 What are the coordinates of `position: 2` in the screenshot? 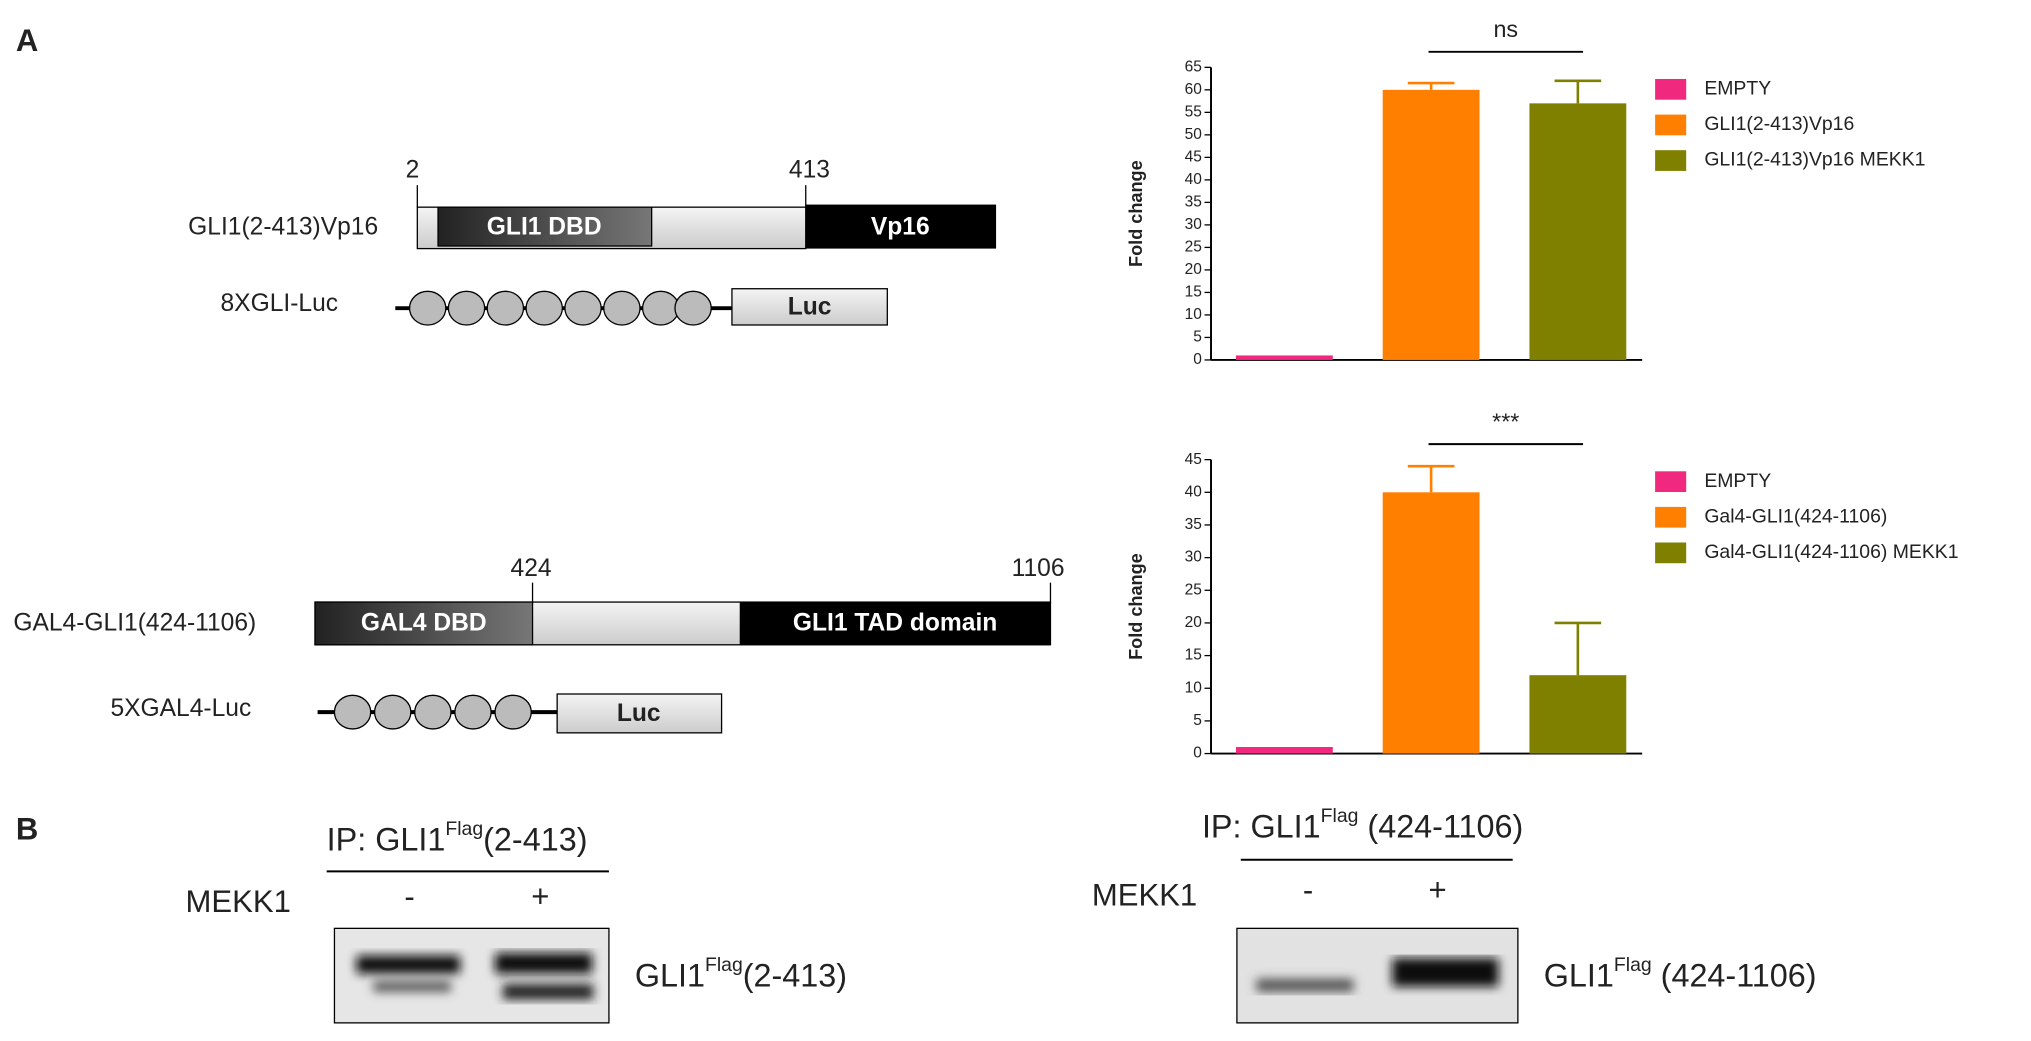 It's located at (413, 169).